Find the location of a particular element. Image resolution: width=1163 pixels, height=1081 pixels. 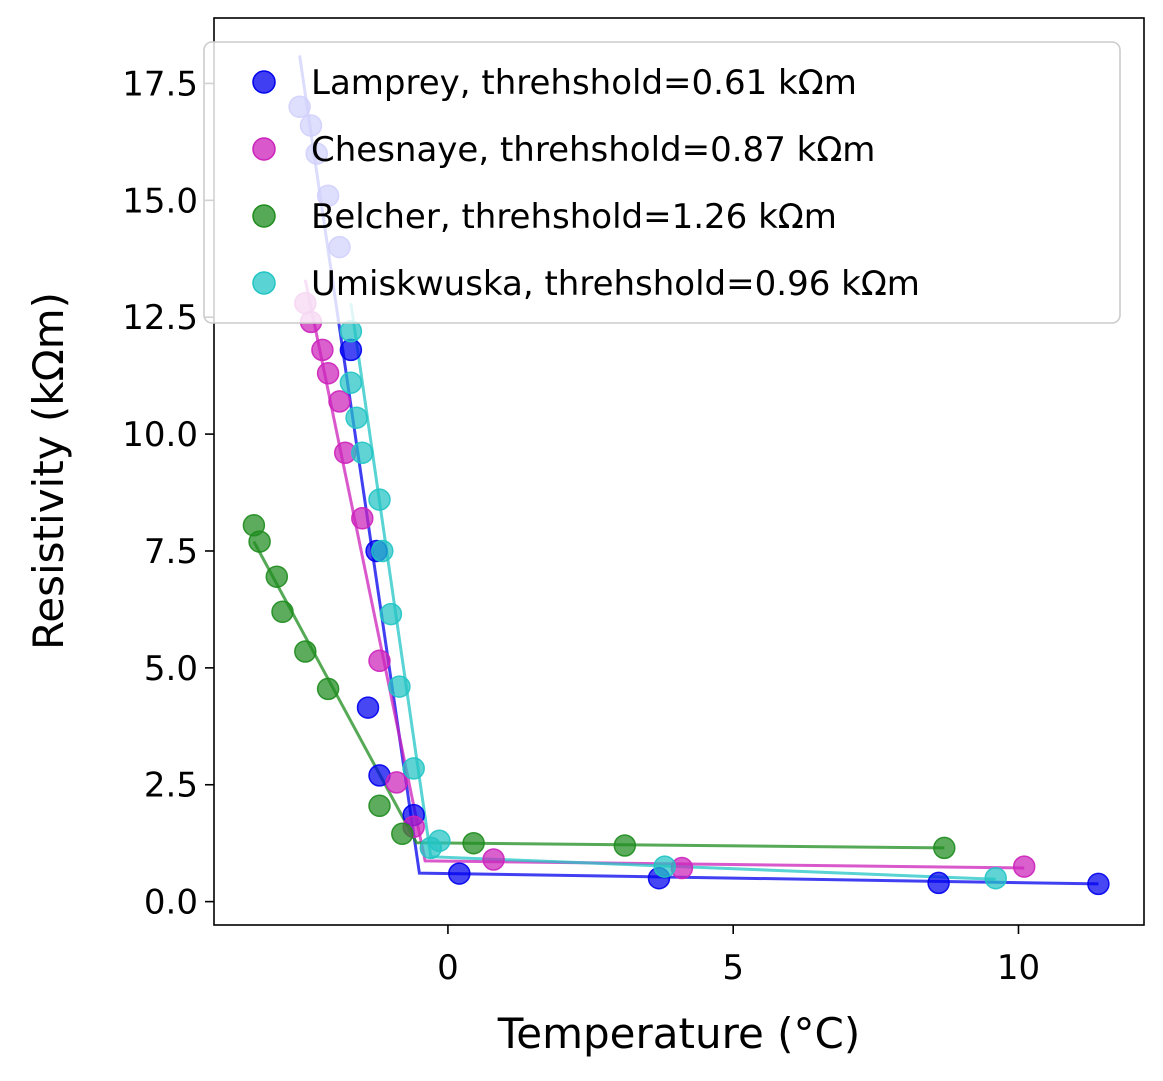

y-tick-label: 2.5 is located at coordinates (171, 786).